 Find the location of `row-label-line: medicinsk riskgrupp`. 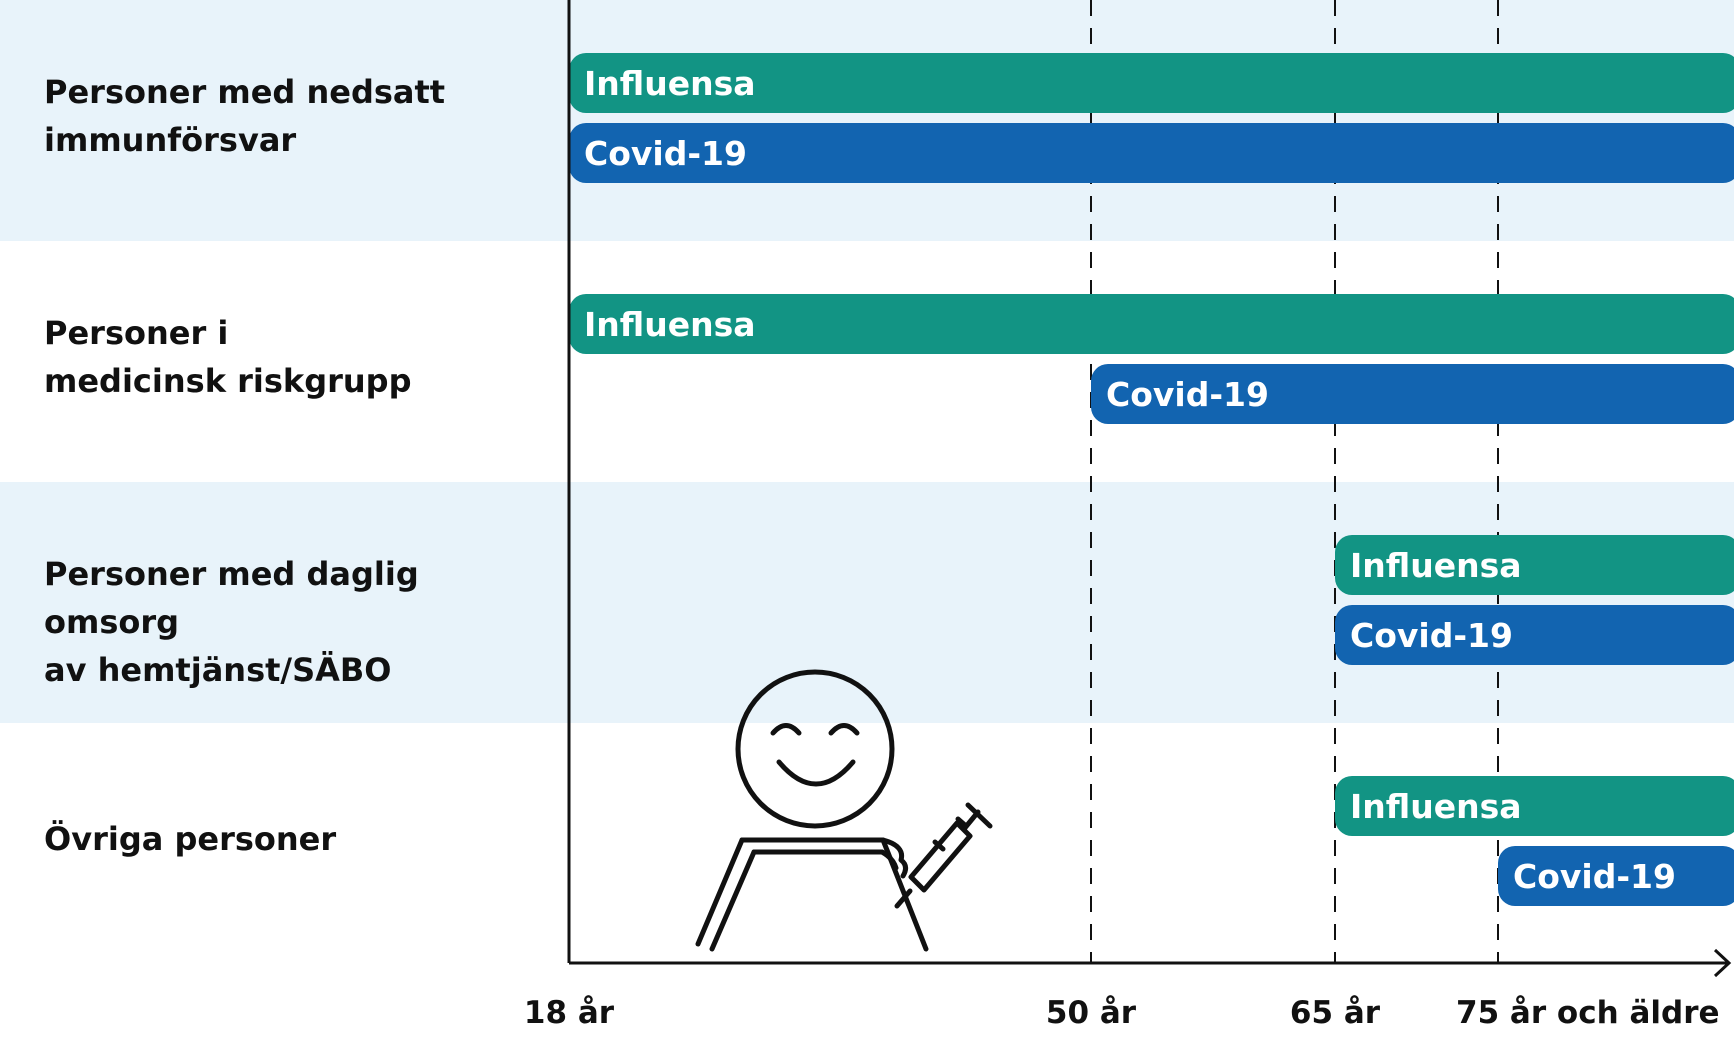

row-label-line: medicinsk riskgrupp is located at coordinates (228, 381).